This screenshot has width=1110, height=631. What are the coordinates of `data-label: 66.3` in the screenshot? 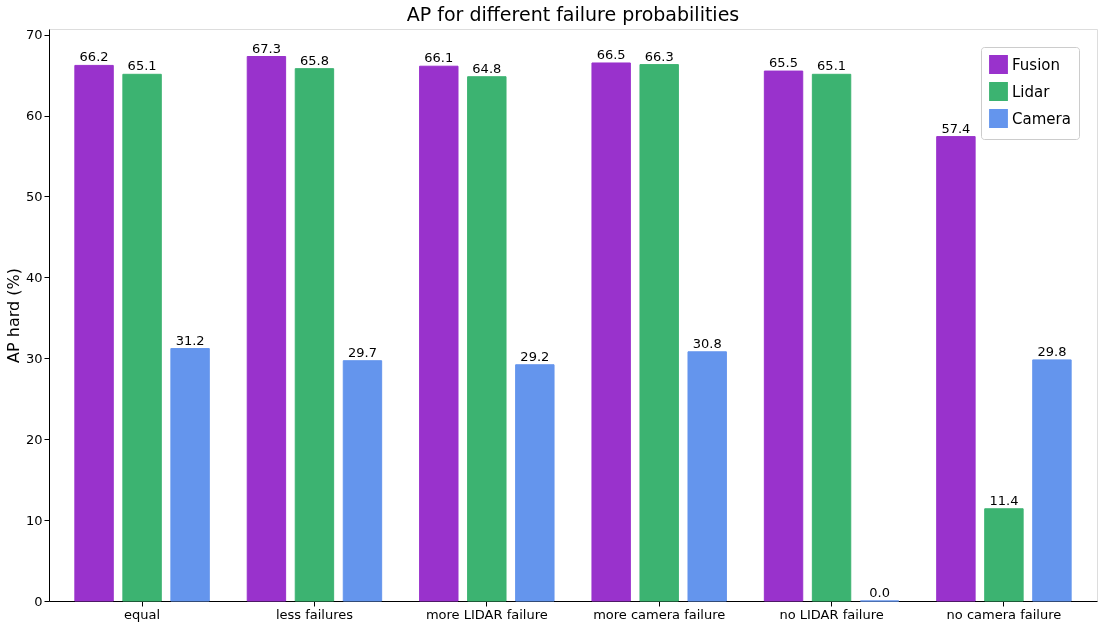 It's located at (659, 56).